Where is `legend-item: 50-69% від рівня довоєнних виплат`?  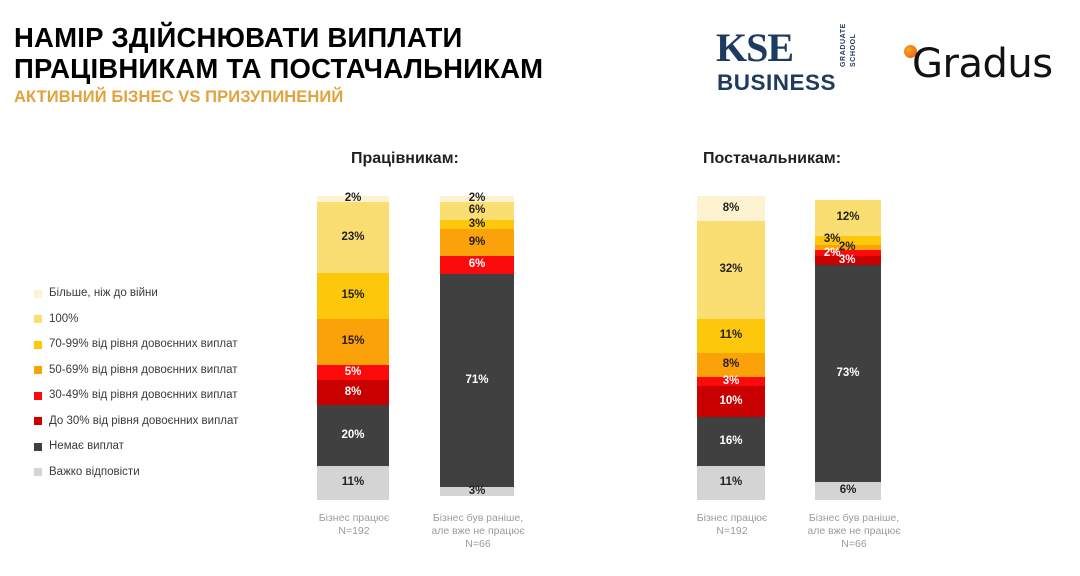 legend-item: 50-69% від рівня довоєнних виплат is located at coordinates (164, 371).